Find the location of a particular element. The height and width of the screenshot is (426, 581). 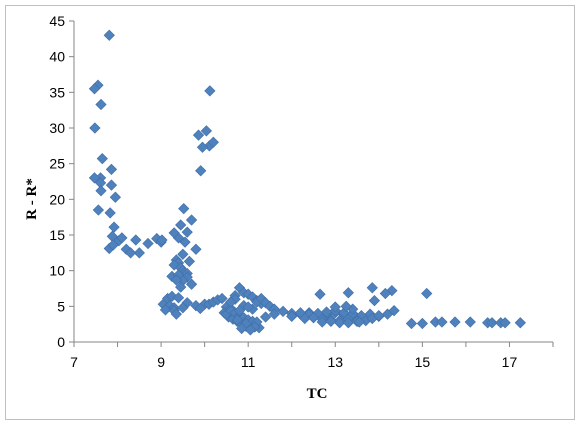

x-axis-title: TC is located at coordinates (317, 394).